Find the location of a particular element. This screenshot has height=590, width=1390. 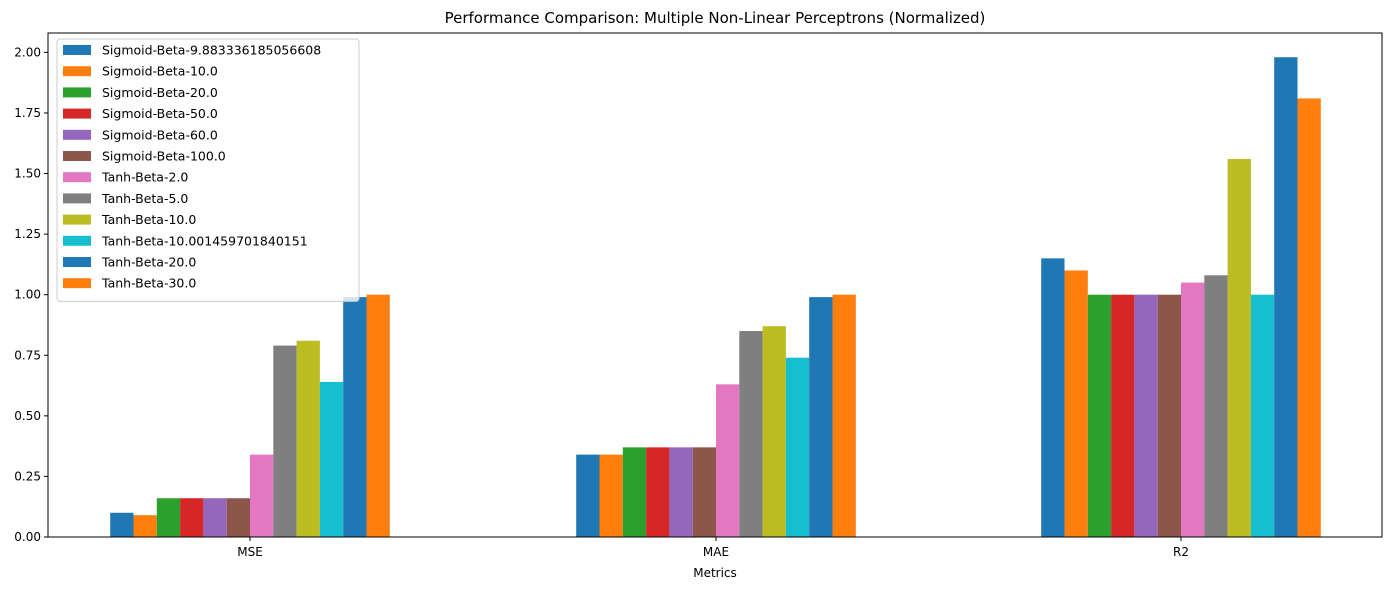

y-tick-label: 1.00 is located at coordinates (27, 295).